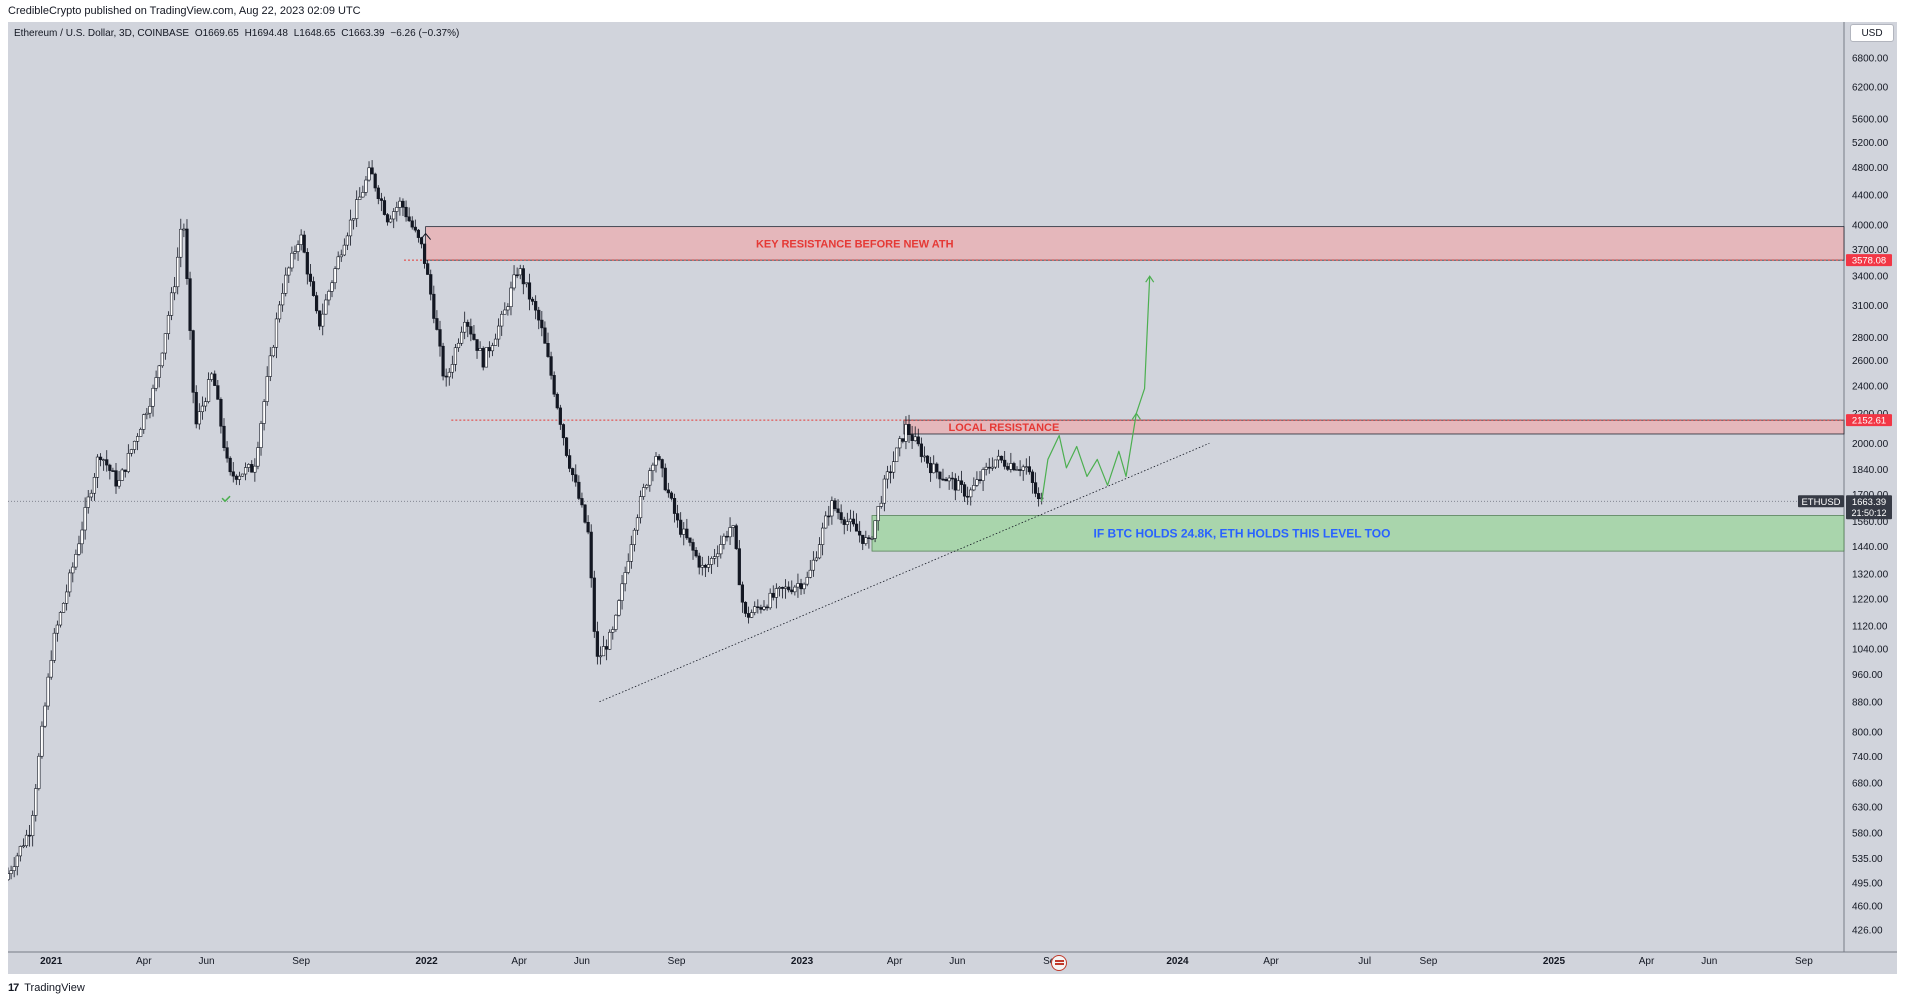 The image size is (1905, 1000). I want to click on y-tick-label: 1560.00, so click(1870, 522).